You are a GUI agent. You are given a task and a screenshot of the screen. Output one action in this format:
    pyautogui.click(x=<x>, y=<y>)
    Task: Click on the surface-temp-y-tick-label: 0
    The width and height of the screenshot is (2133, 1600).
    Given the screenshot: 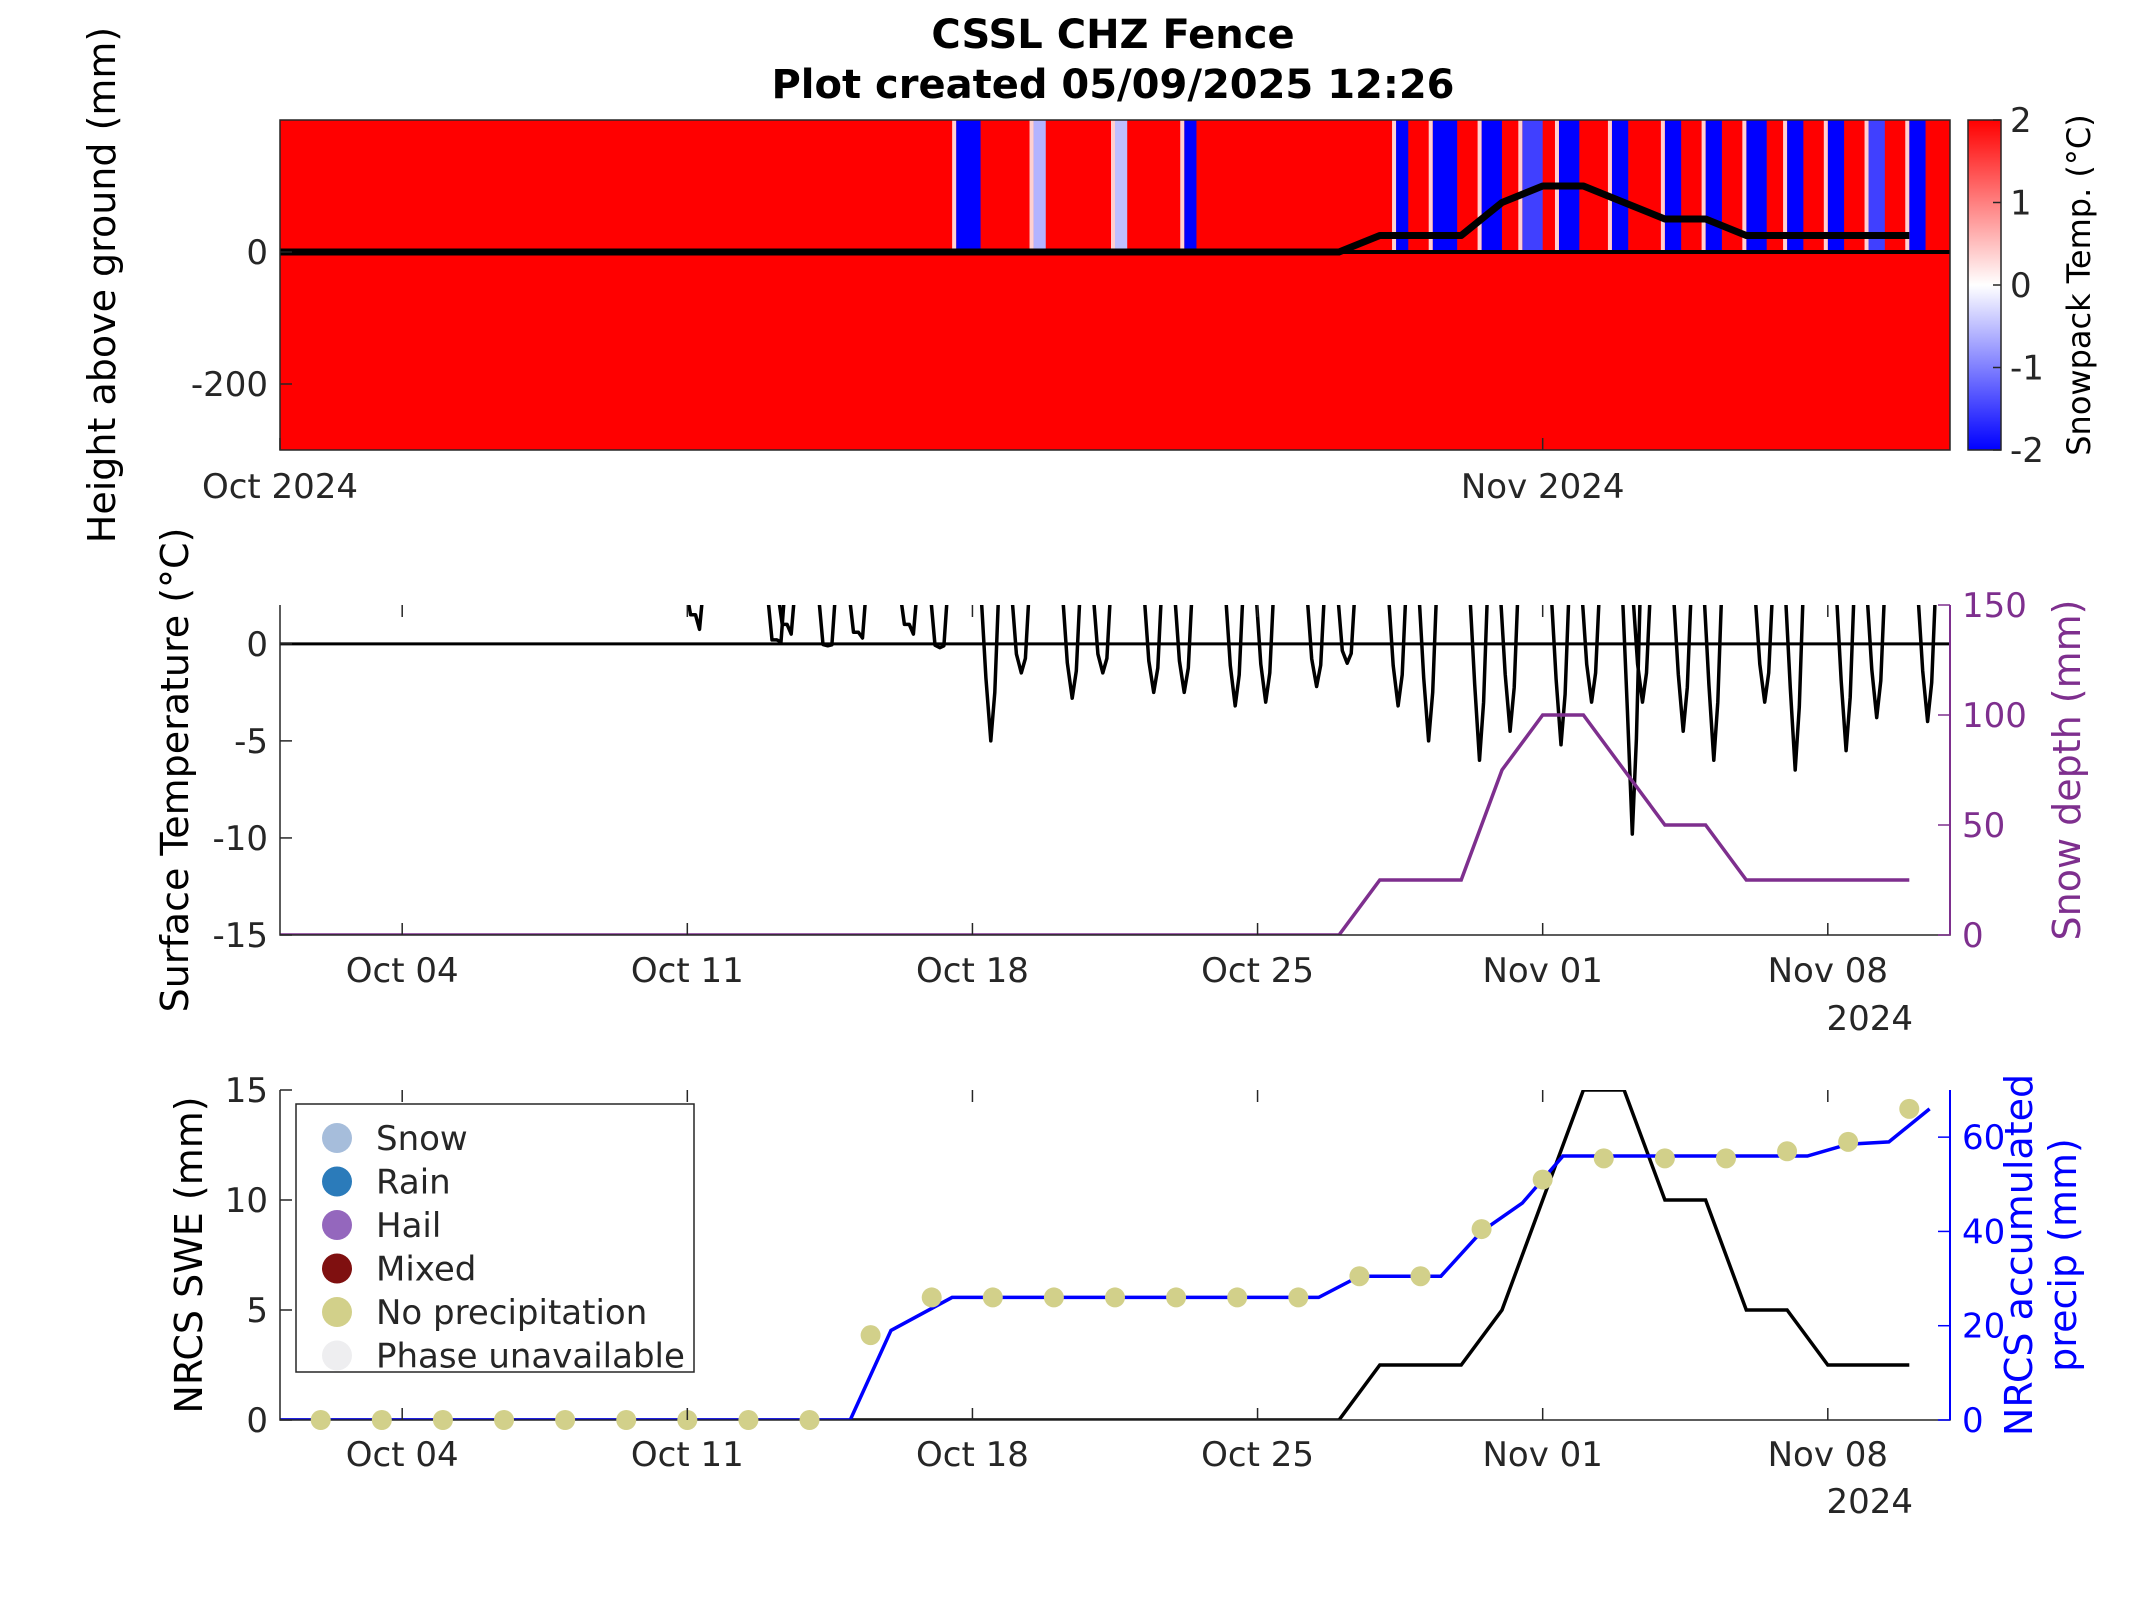 What is the action you would take?
    pyautogui.click(x=257, y=645)
    